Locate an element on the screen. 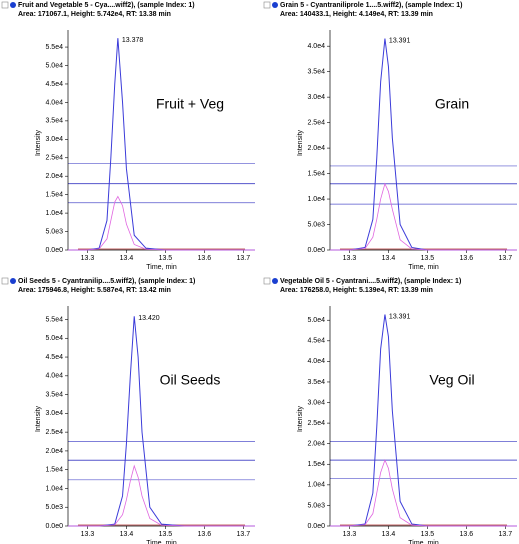 The height and width of the screenshot is (544, 519). panel-annotation: Fruit + Veg is located at coordinates (190, 104).